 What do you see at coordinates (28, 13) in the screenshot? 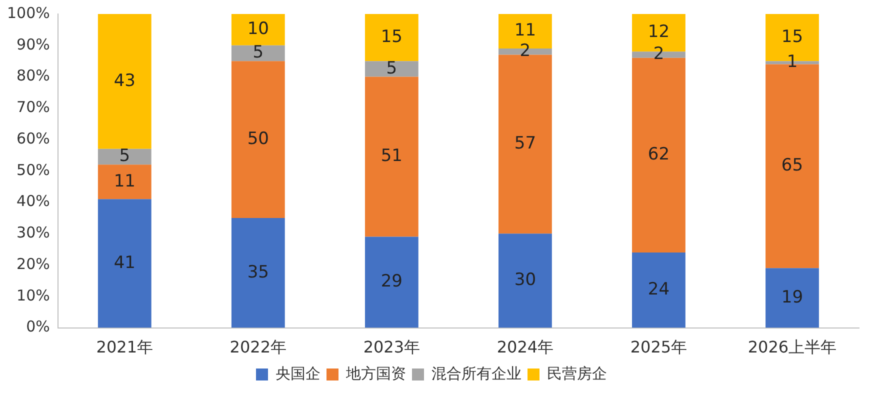
I see `y-tick-label: 100%` at bounding box center [28, 13].